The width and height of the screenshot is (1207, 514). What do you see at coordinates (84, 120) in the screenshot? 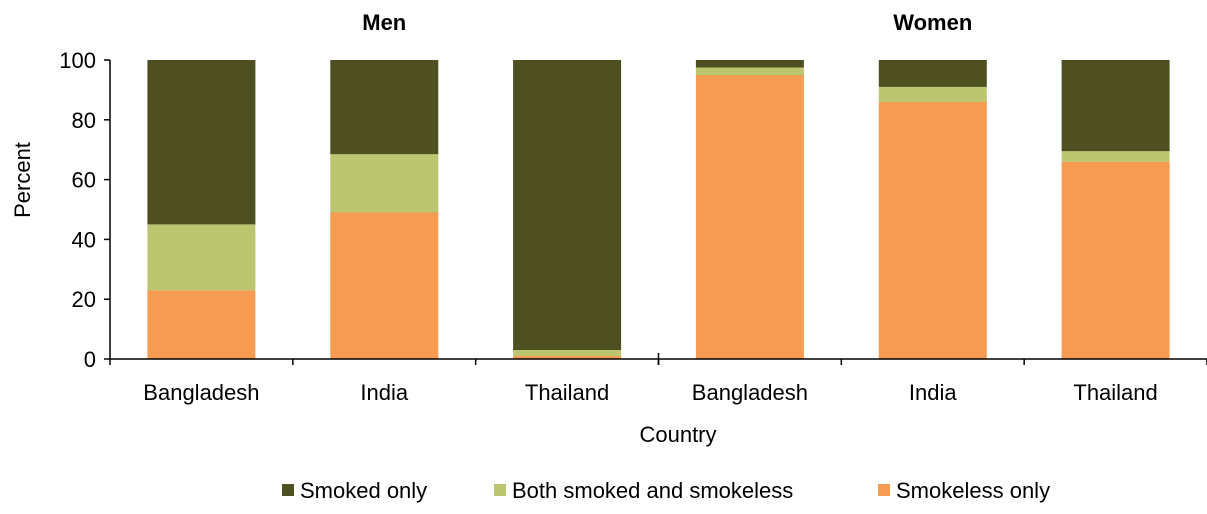
I see `y-tick-label: 80` at bounding box center [84, 120].